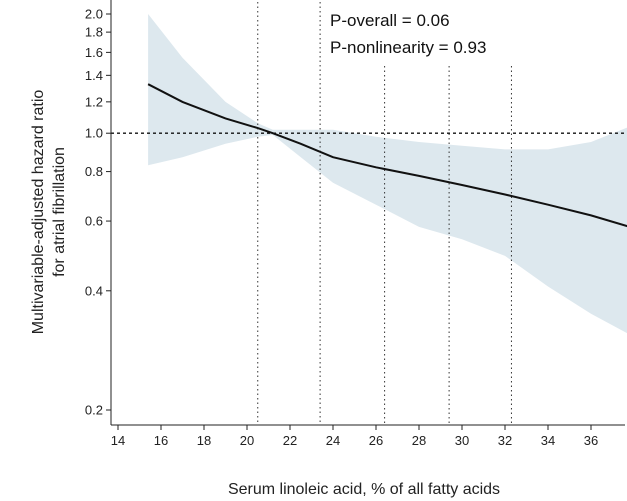 This screenshot has height=501, width=627. Describe the element at coordinates (161, 440) in the screenshot. I see `x-tick-label: 16` at that location.